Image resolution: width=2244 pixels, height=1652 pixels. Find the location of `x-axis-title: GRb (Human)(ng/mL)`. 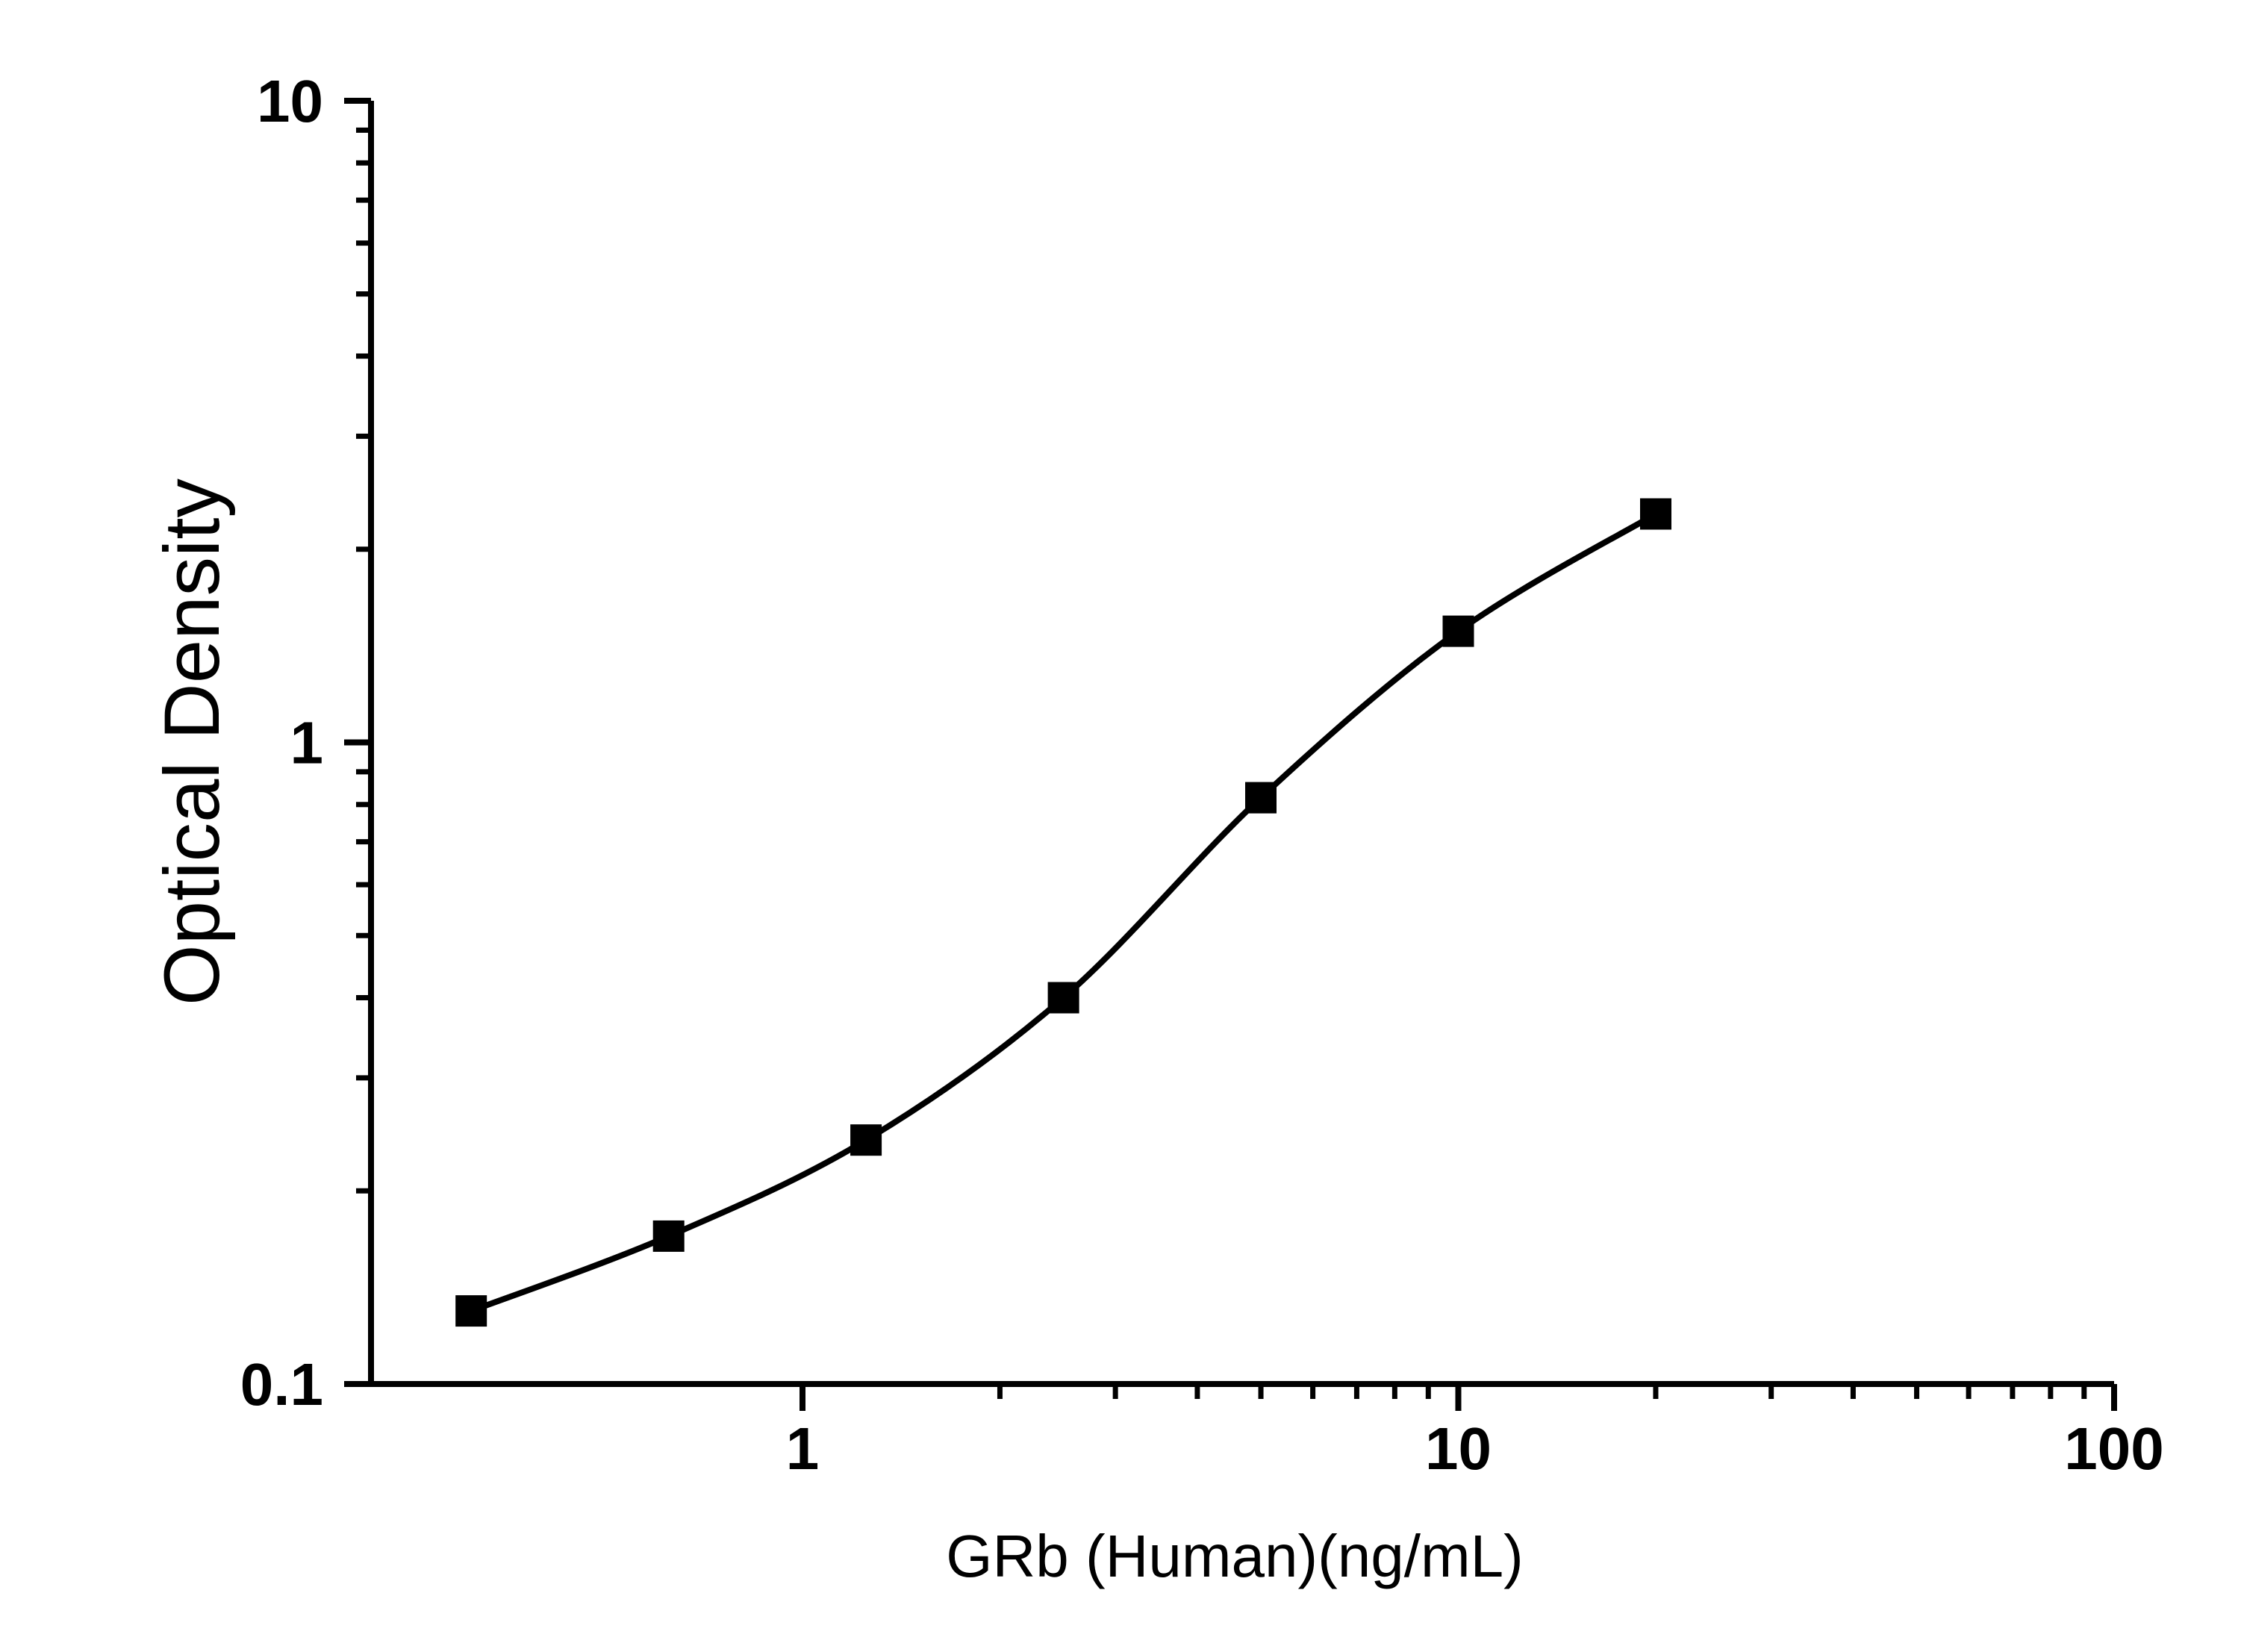

x-axis-title: GRb (Human)(ng/mL) is located at coordinates (1235, 1556).